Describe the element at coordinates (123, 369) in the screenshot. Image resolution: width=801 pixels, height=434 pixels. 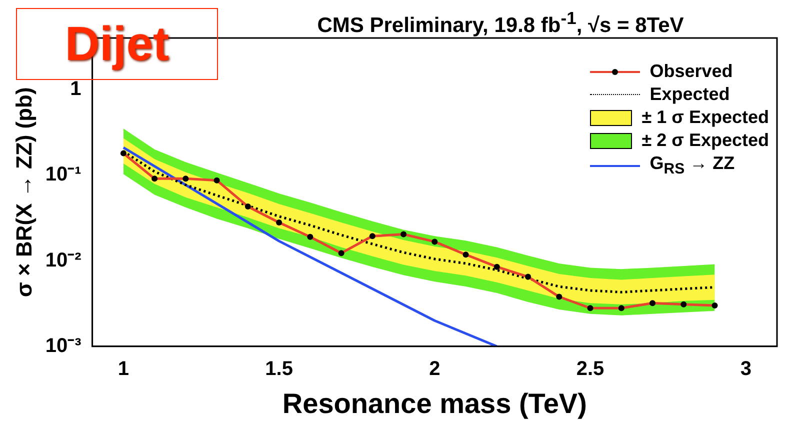
I see `x-tick-label: 1` at that location.